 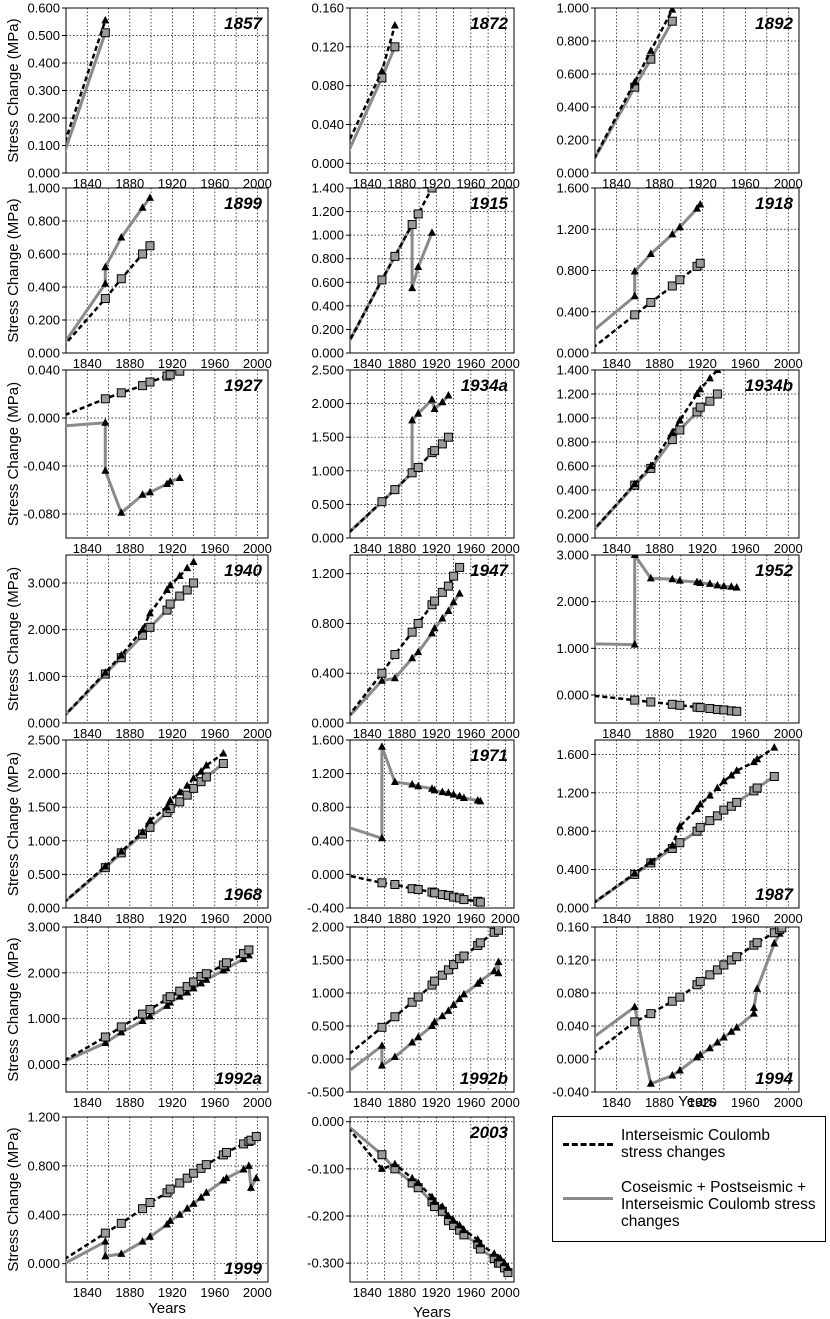 What do you see at coordinates (43, 8) in the screenshot?
I see `y-tick-label: 0.600` at bounding box center [43, 8].